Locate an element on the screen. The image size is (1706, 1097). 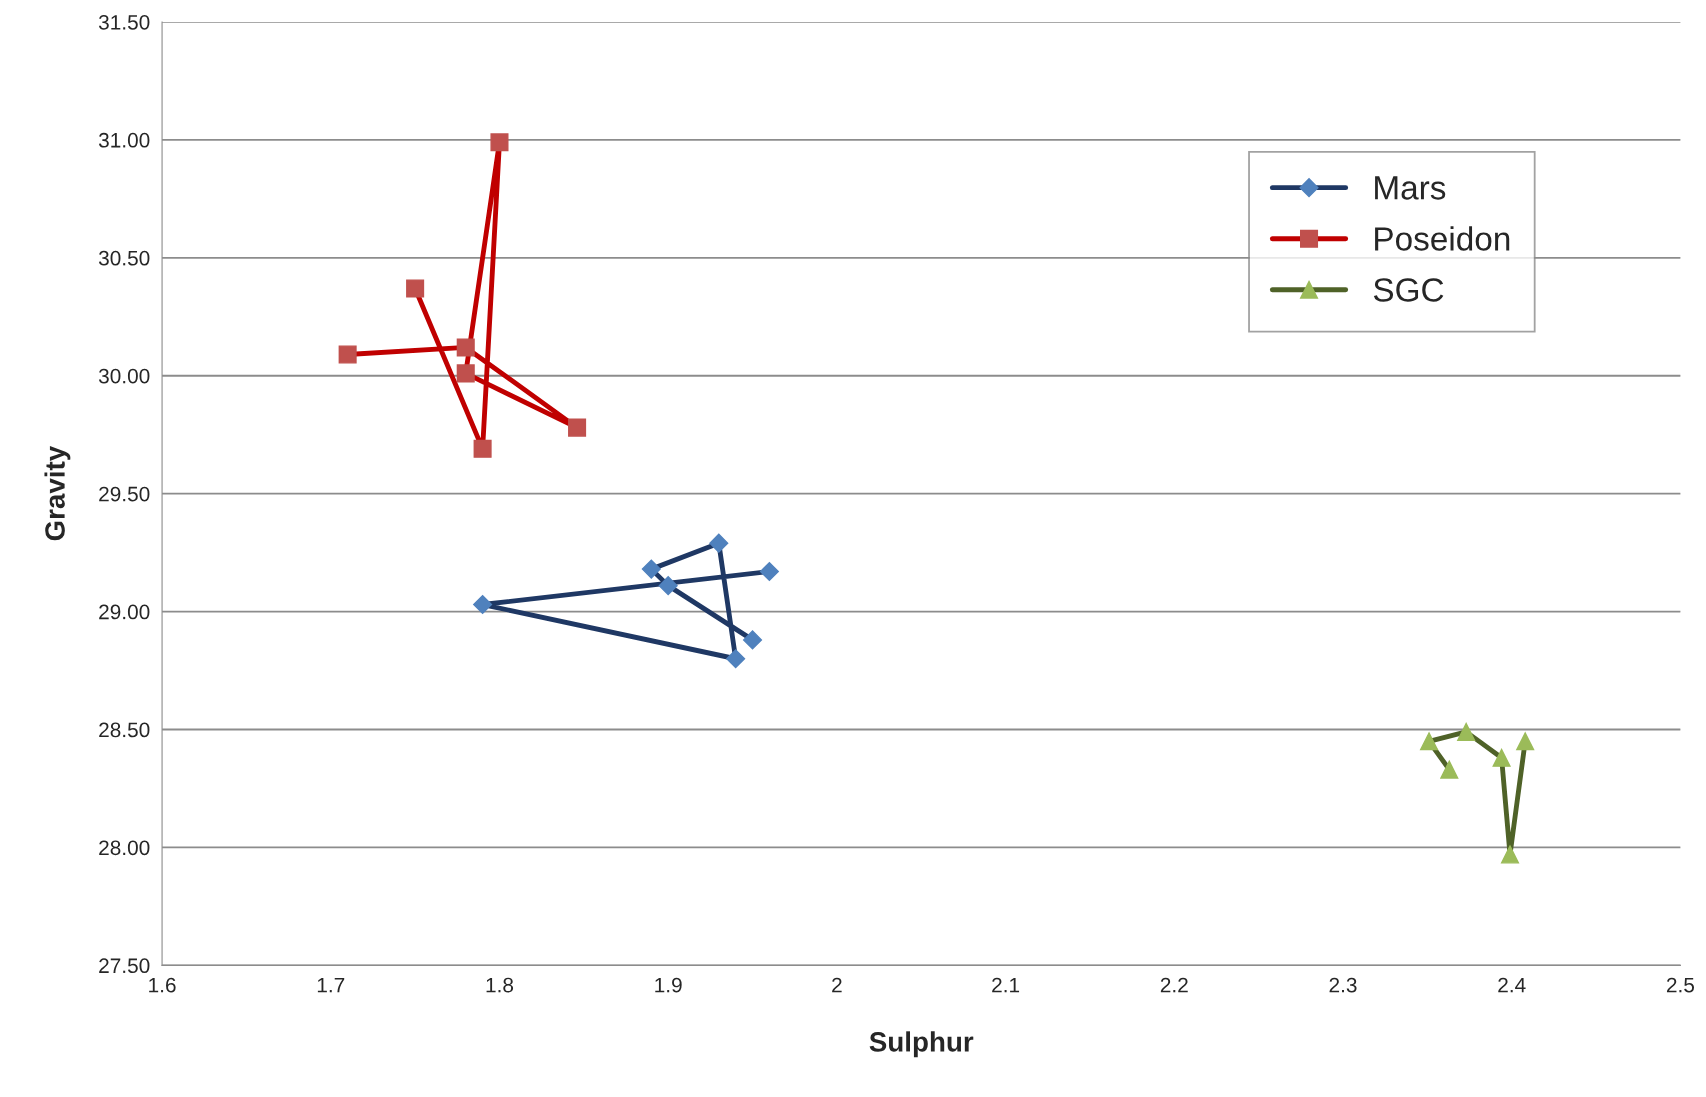
x-tick-label: 2 is located at coordinates (837, 985).